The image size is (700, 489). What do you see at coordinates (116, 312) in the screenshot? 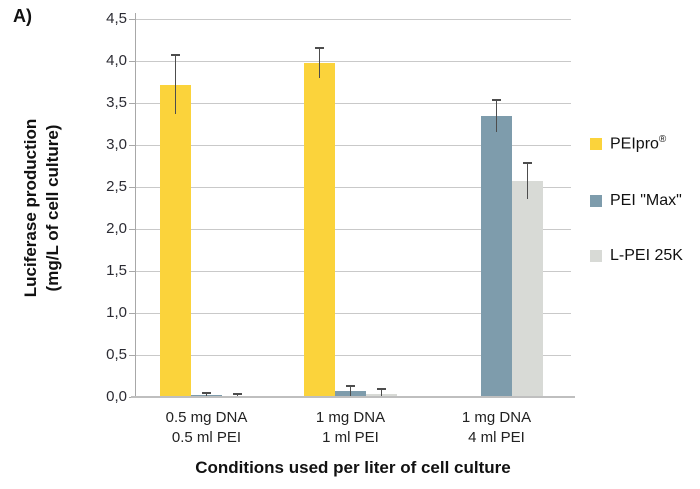
I see `y-tick-label: 1,0` at bounding box center [116, 312].